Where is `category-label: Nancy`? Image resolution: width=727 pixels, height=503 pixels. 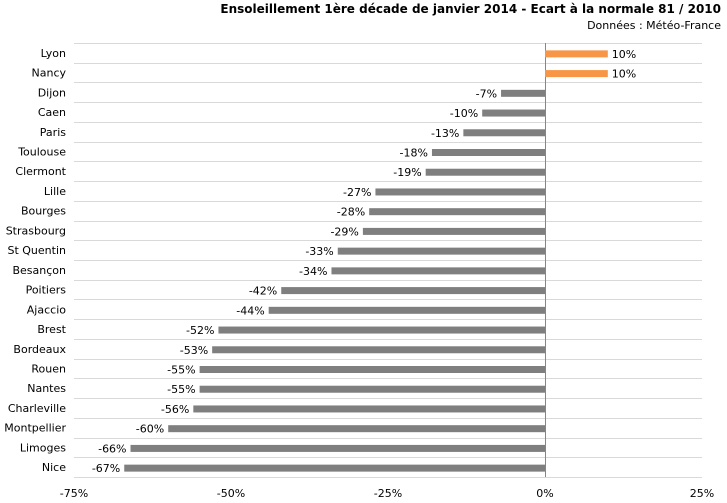 category-label: Nancy is located at coordinates (49, 73).